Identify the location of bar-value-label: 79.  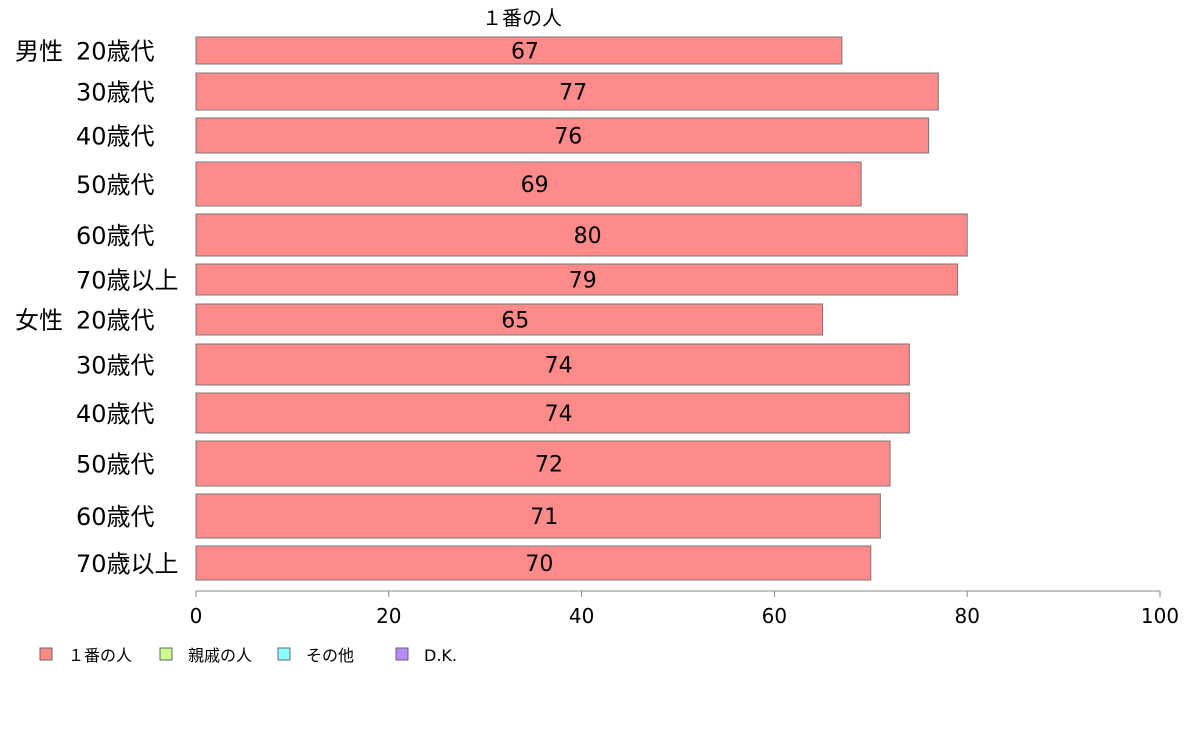
(583, 281).